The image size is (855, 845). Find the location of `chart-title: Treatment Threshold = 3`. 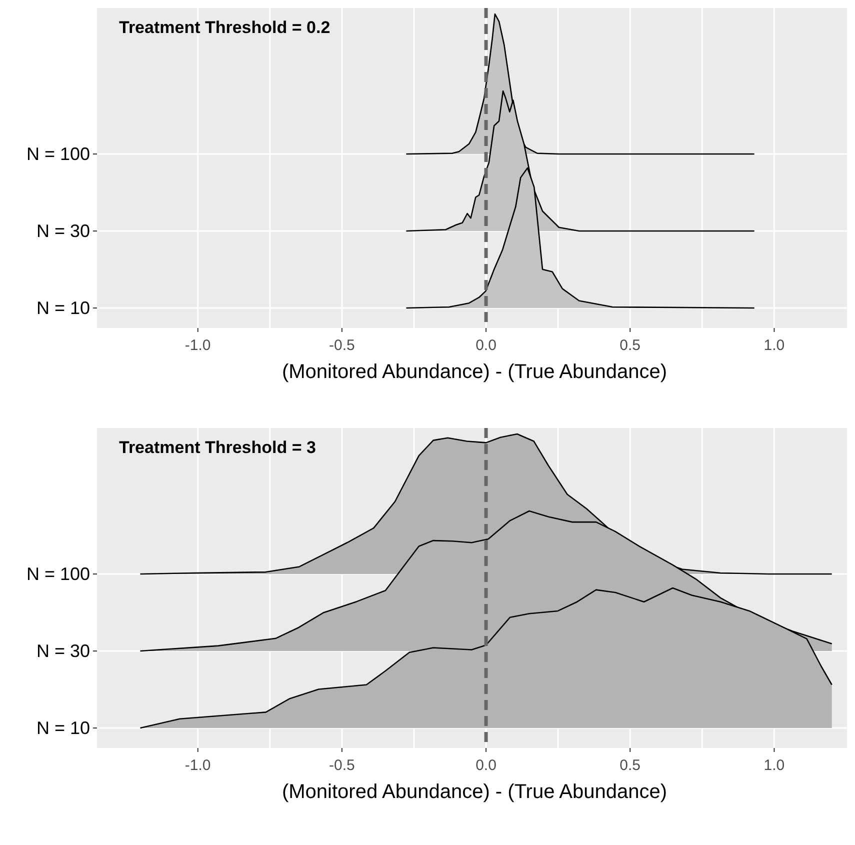

chart-title: Treatment Threshold = 3 is located at coordinates (217, 447).